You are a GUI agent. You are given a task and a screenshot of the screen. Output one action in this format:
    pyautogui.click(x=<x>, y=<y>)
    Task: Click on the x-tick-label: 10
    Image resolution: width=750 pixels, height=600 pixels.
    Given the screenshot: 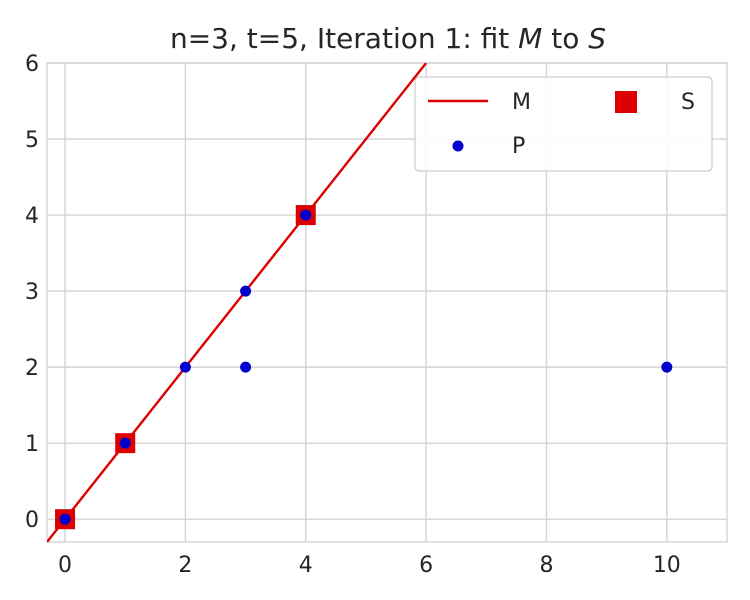 What is the action you would take?
    pyautogui.click(x=667, y=565)
    